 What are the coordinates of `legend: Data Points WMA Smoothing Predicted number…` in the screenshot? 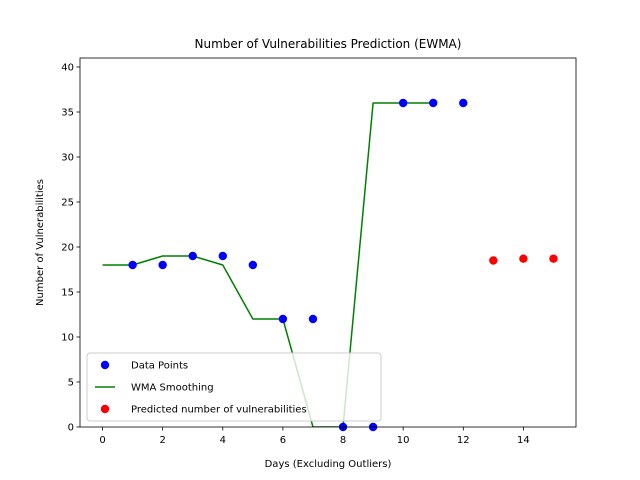 It's located at (234, 387).